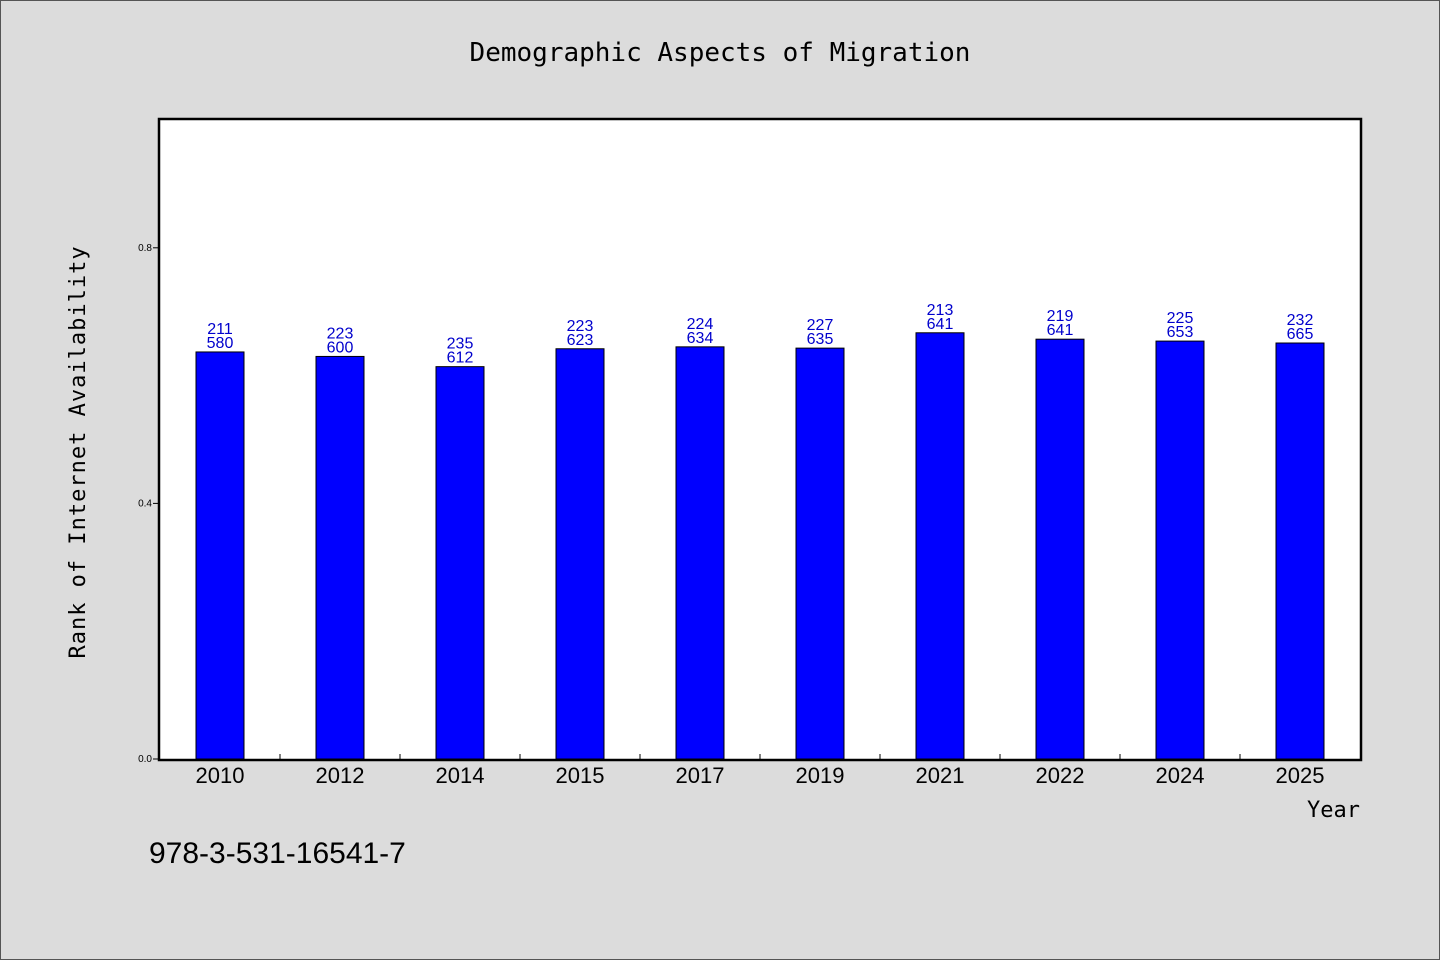  I want to click on data-label-top-2024: 225, so click(1180, 318).